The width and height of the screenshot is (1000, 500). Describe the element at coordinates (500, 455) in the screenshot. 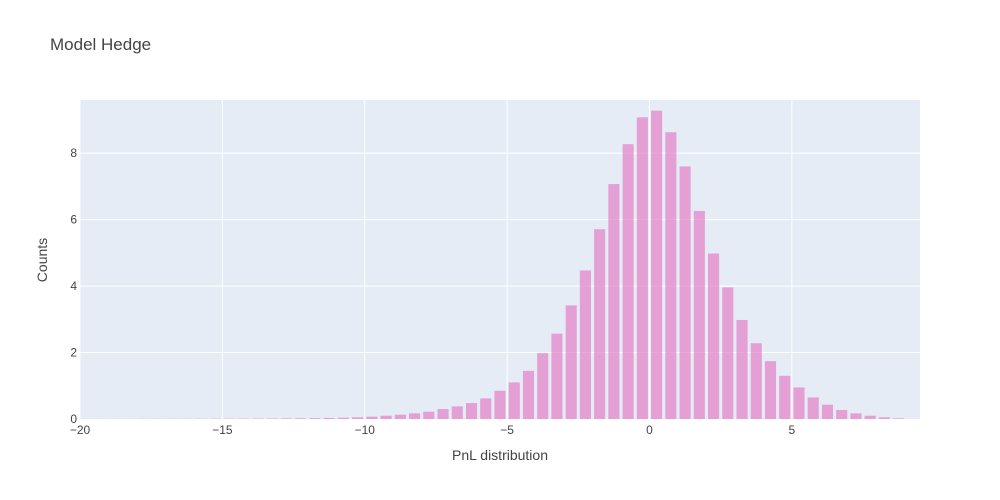

I see `x-axis-title: PnL distribution` at that location.